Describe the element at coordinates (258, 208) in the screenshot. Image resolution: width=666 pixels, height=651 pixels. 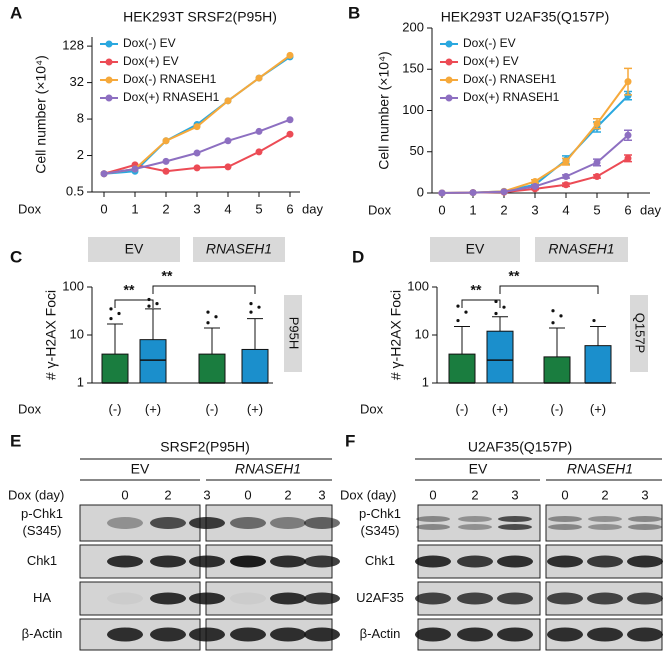
I see `x-tick-label: 5` at that location.